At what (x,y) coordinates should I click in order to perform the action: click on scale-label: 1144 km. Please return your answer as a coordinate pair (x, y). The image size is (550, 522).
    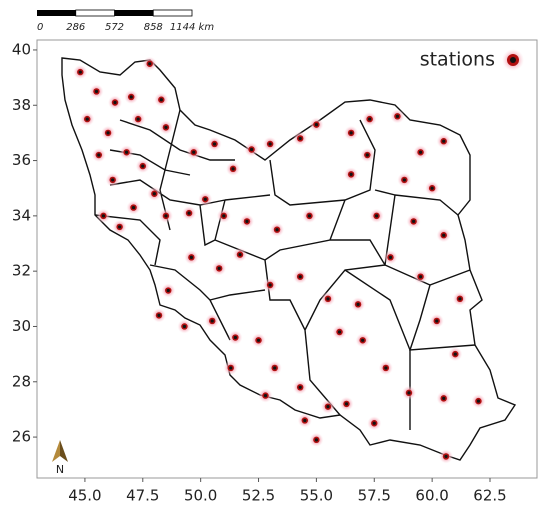
    Looking at the image, I should click on (192, 27).